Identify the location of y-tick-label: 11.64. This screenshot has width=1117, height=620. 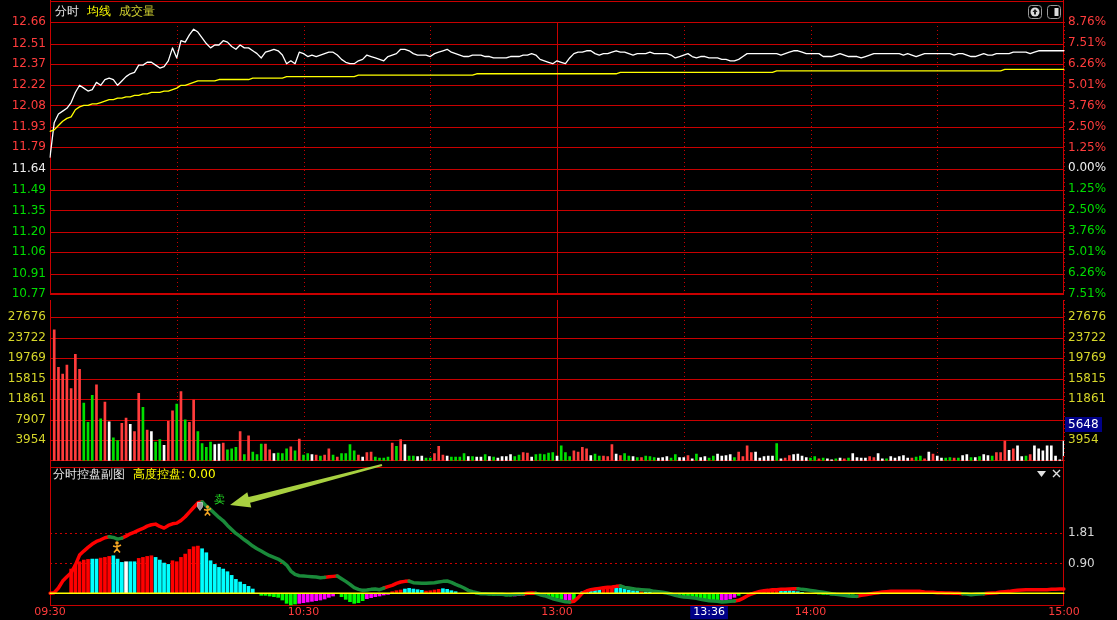
(28, 167).